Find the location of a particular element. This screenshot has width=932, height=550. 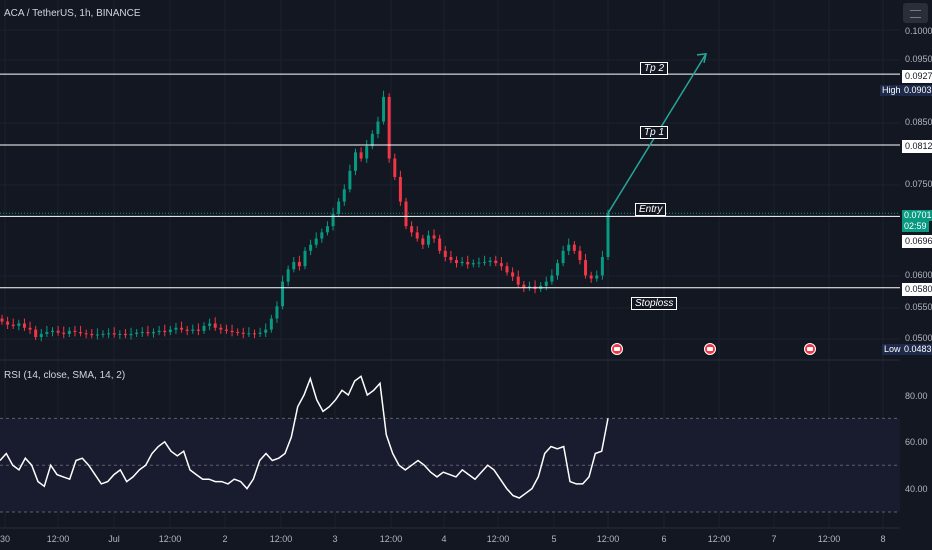

rsi-tick: 40.00 is located at coordinates (916, 489).